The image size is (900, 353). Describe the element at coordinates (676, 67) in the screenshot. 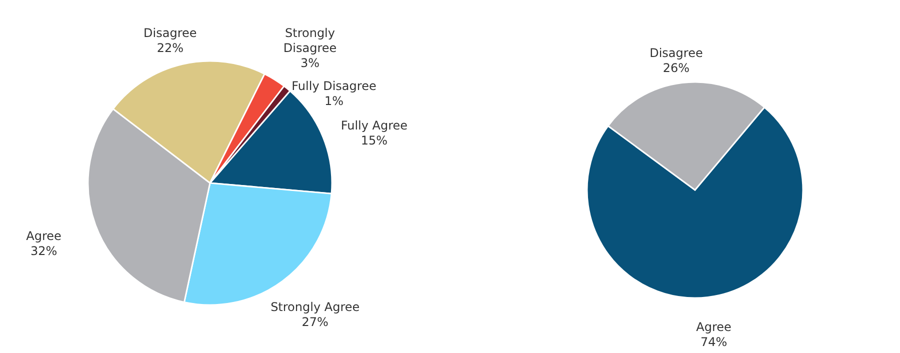

I see `data-label: 26%` at that location.